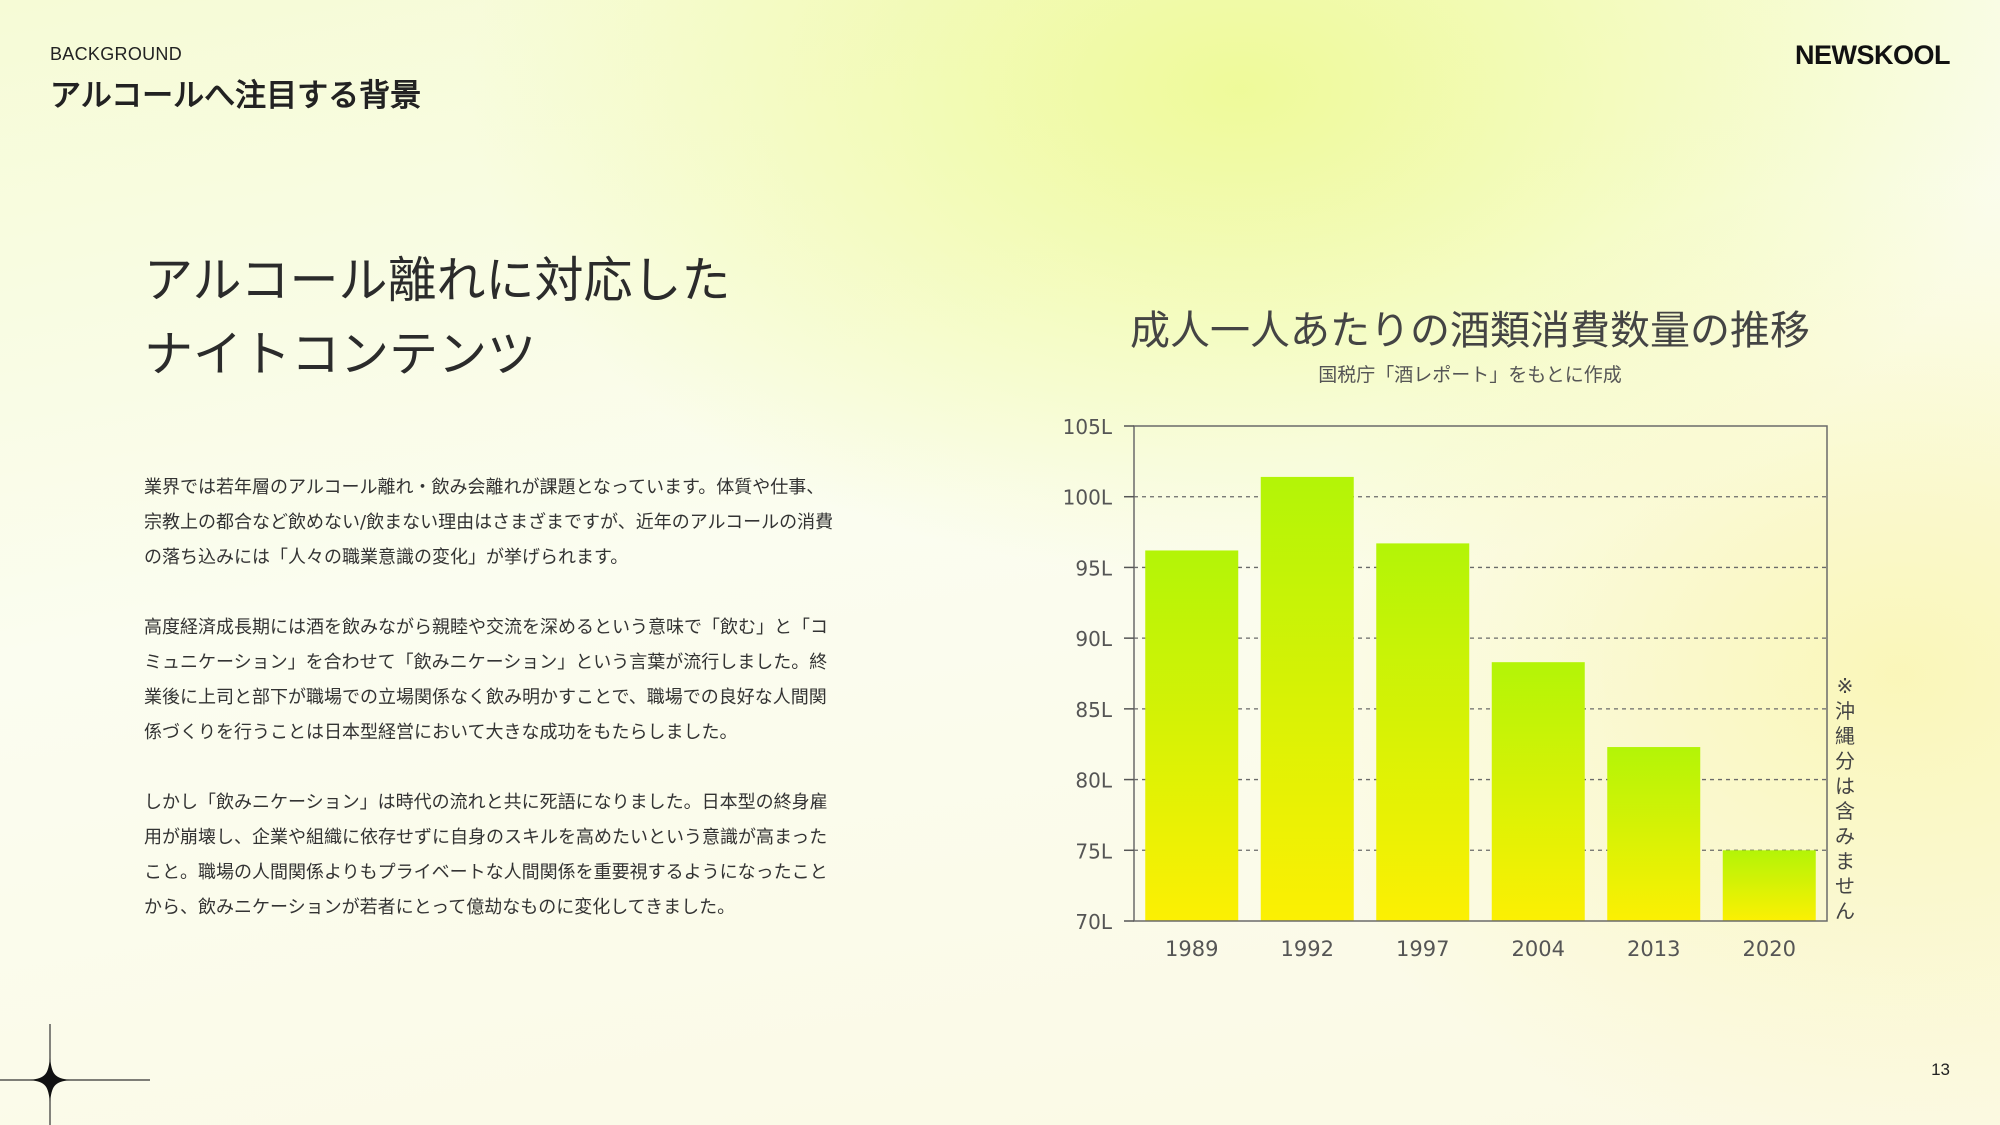  What do you see at coordinates (1470, 375) in the screenshot?
I see `chart-subtitle: 国税庁「酒レポート」をもとに作成` at bounding box center [1470, 375].